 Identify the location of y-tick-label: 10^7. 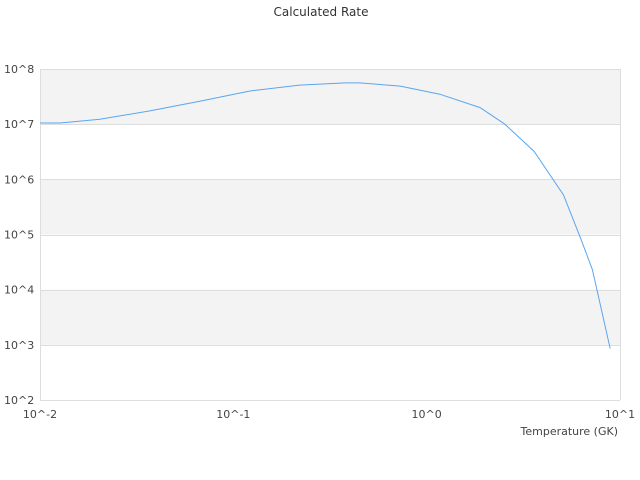
(19, 124).